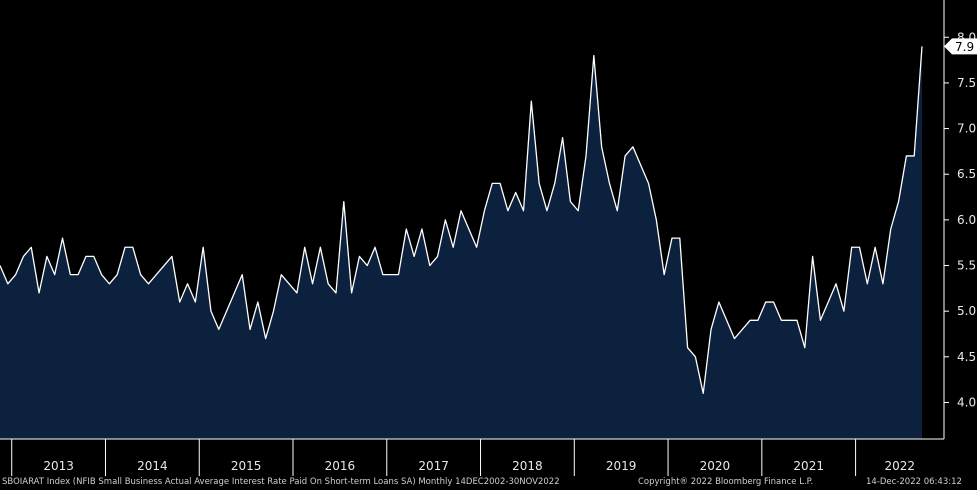 This screenshot has height=490, width=977. I want to click on last-value-badge, so click(960, 46).